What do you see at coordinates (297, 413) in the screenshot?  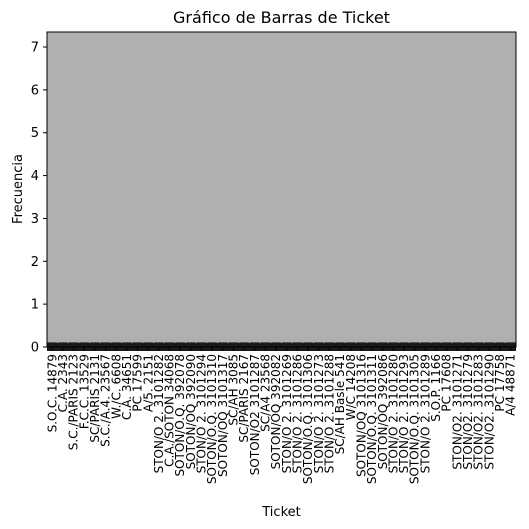 I see `x-tick-label: STON/O 2. 3101286` at bounding box center [297, 413].